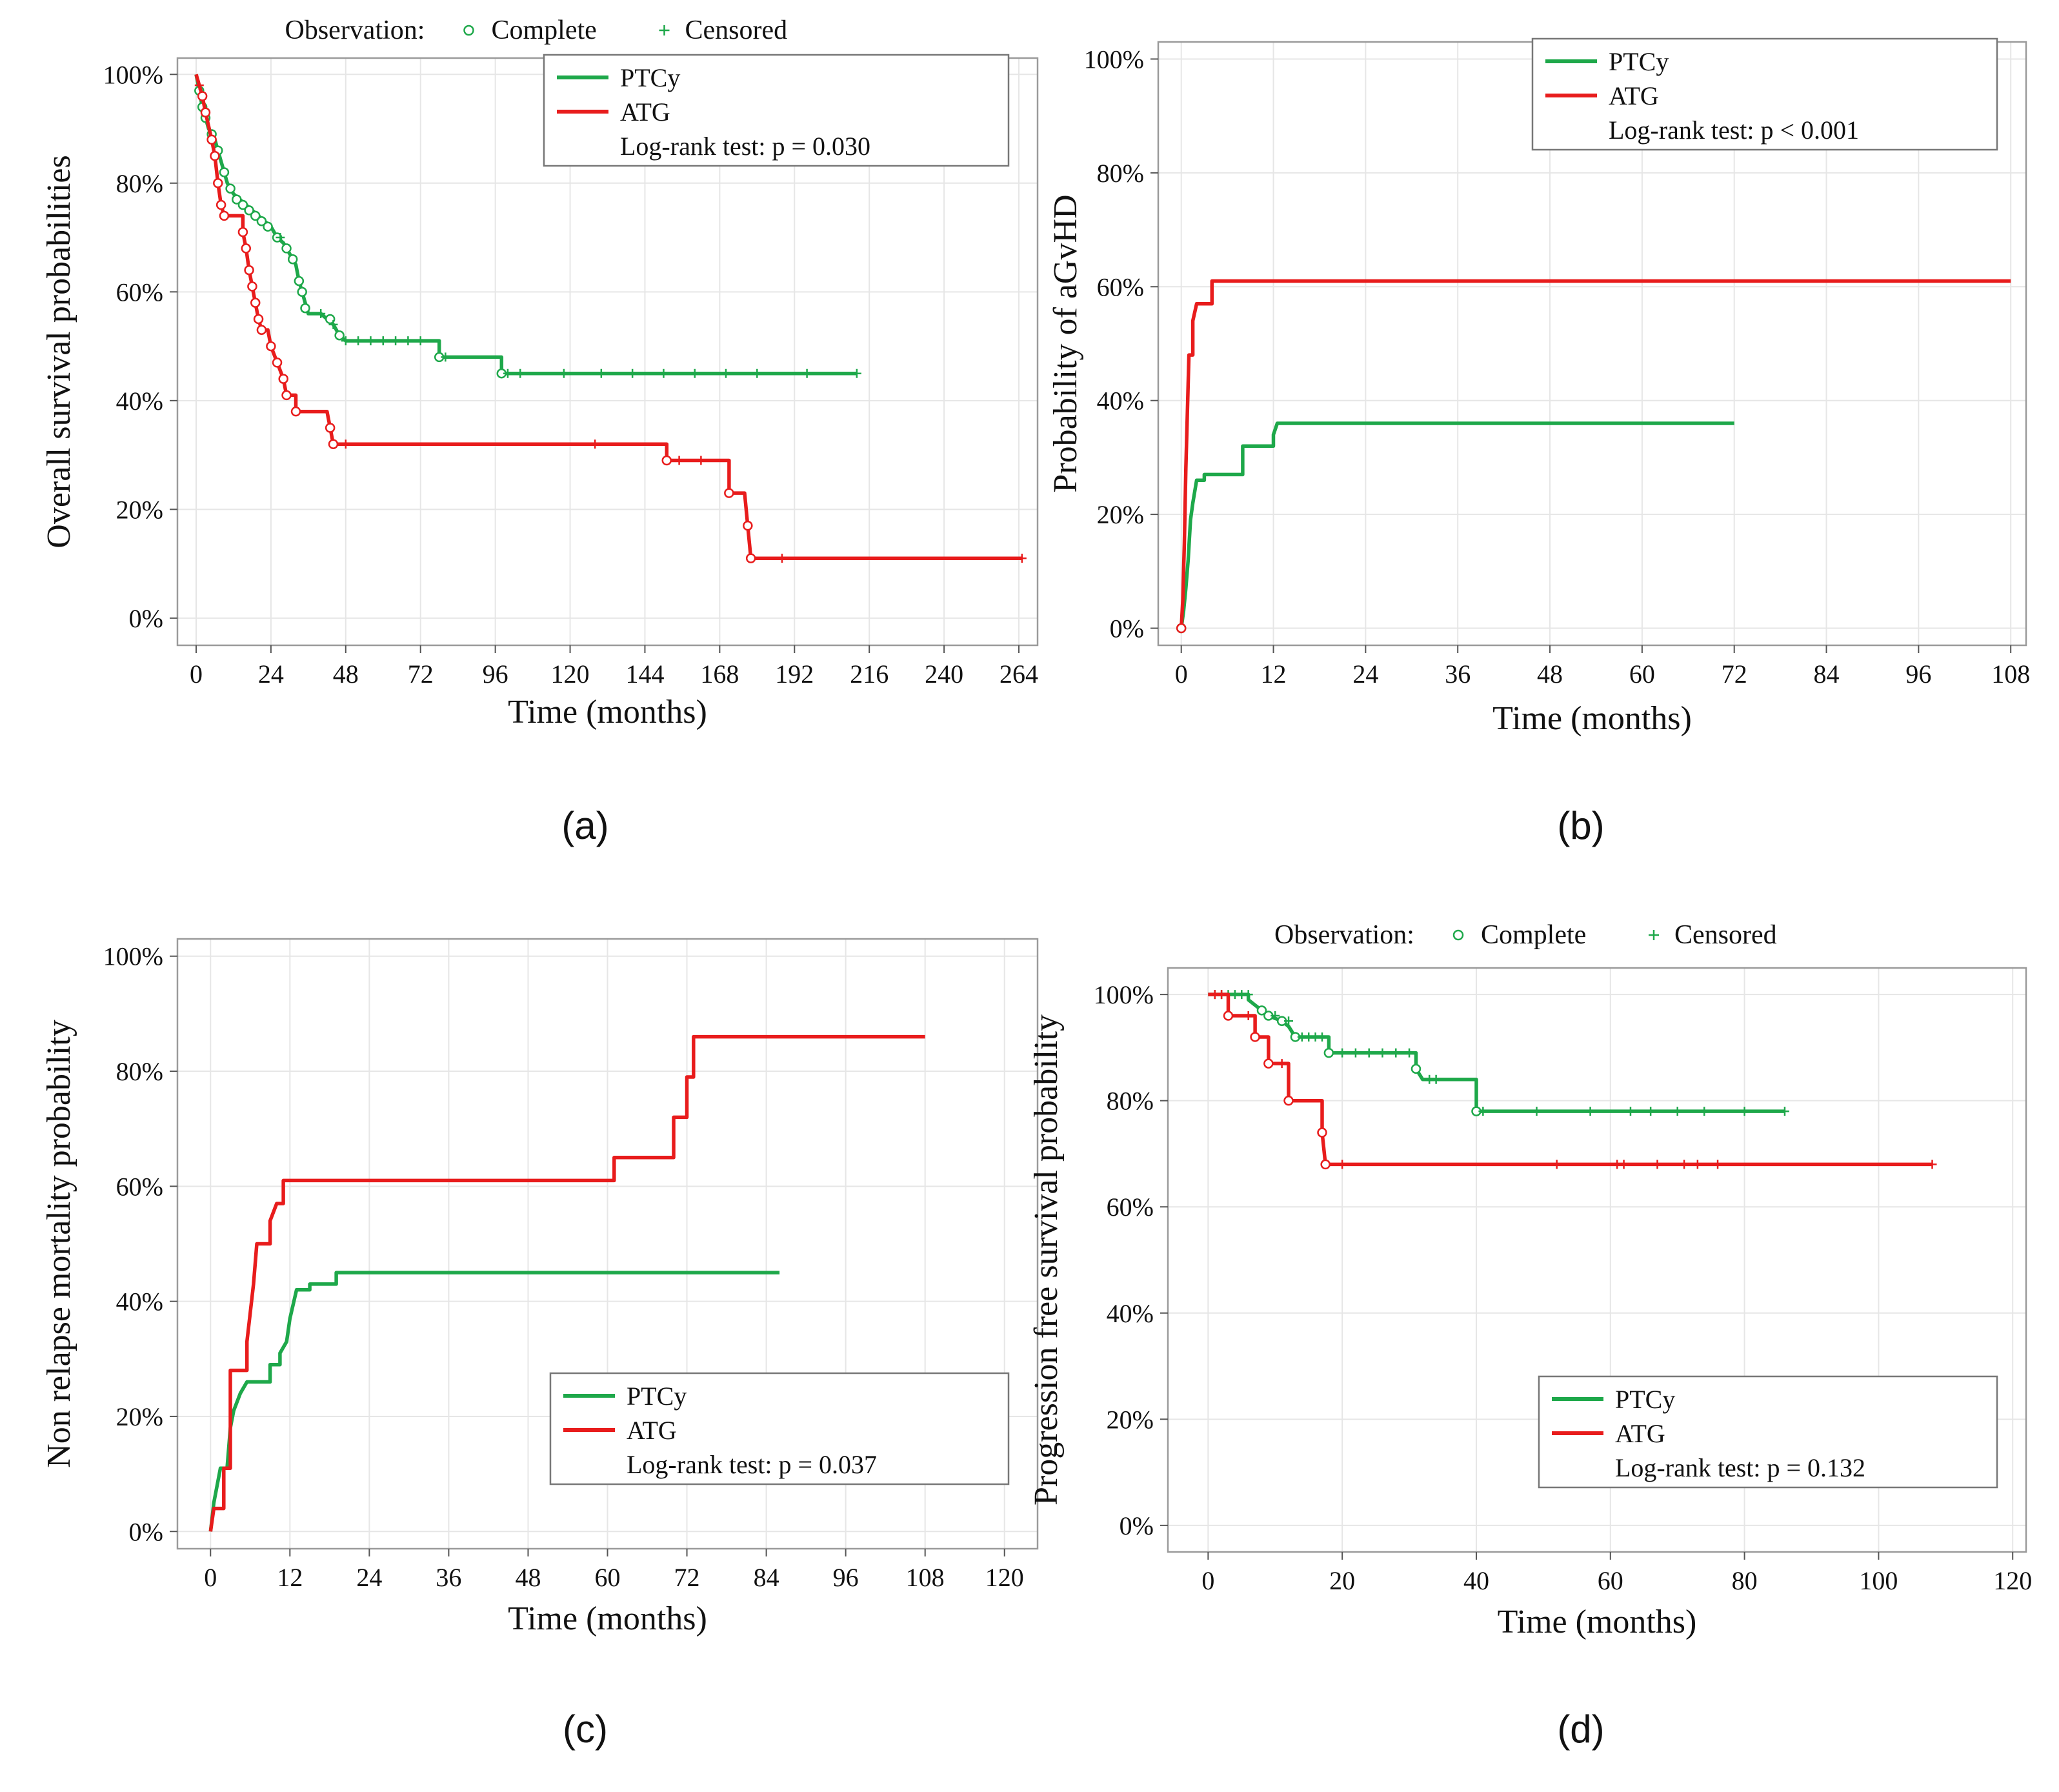  Describe the element at coordinates (780, 1428) in the screenshot. I see `legend: PTCy ATG Log-rank test: p = 0.037` at that location.